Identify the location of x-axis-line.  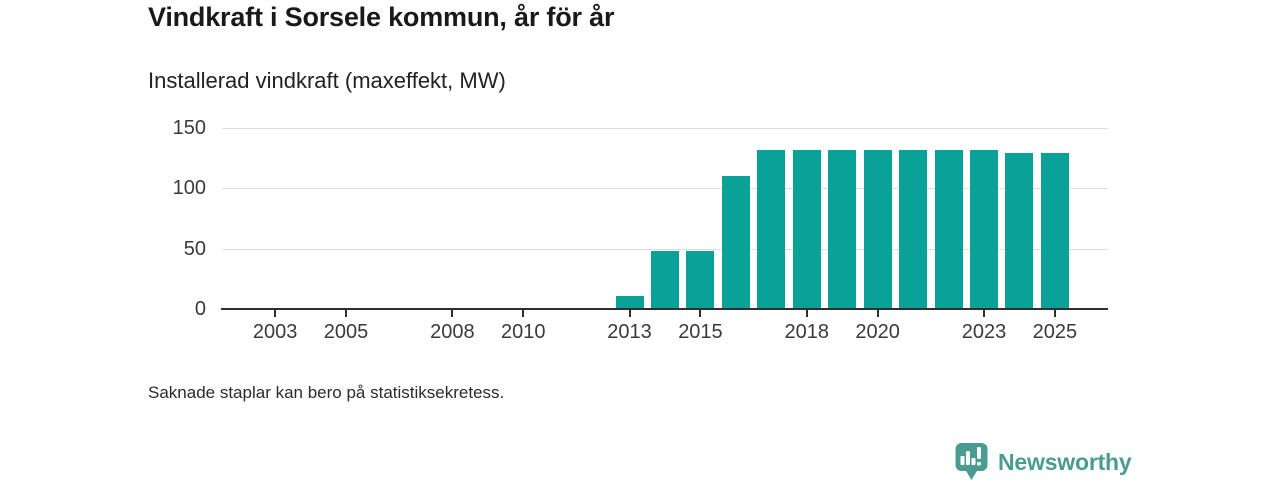
(664, 309).